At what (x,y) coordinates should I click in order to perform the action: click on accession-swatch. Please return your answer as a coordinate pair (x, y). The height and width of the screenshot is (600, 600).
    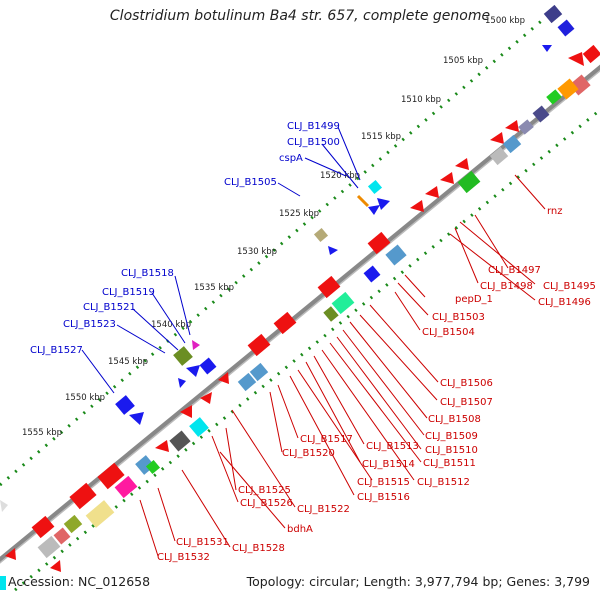
    Looking at the image, I should click on (3, 583).